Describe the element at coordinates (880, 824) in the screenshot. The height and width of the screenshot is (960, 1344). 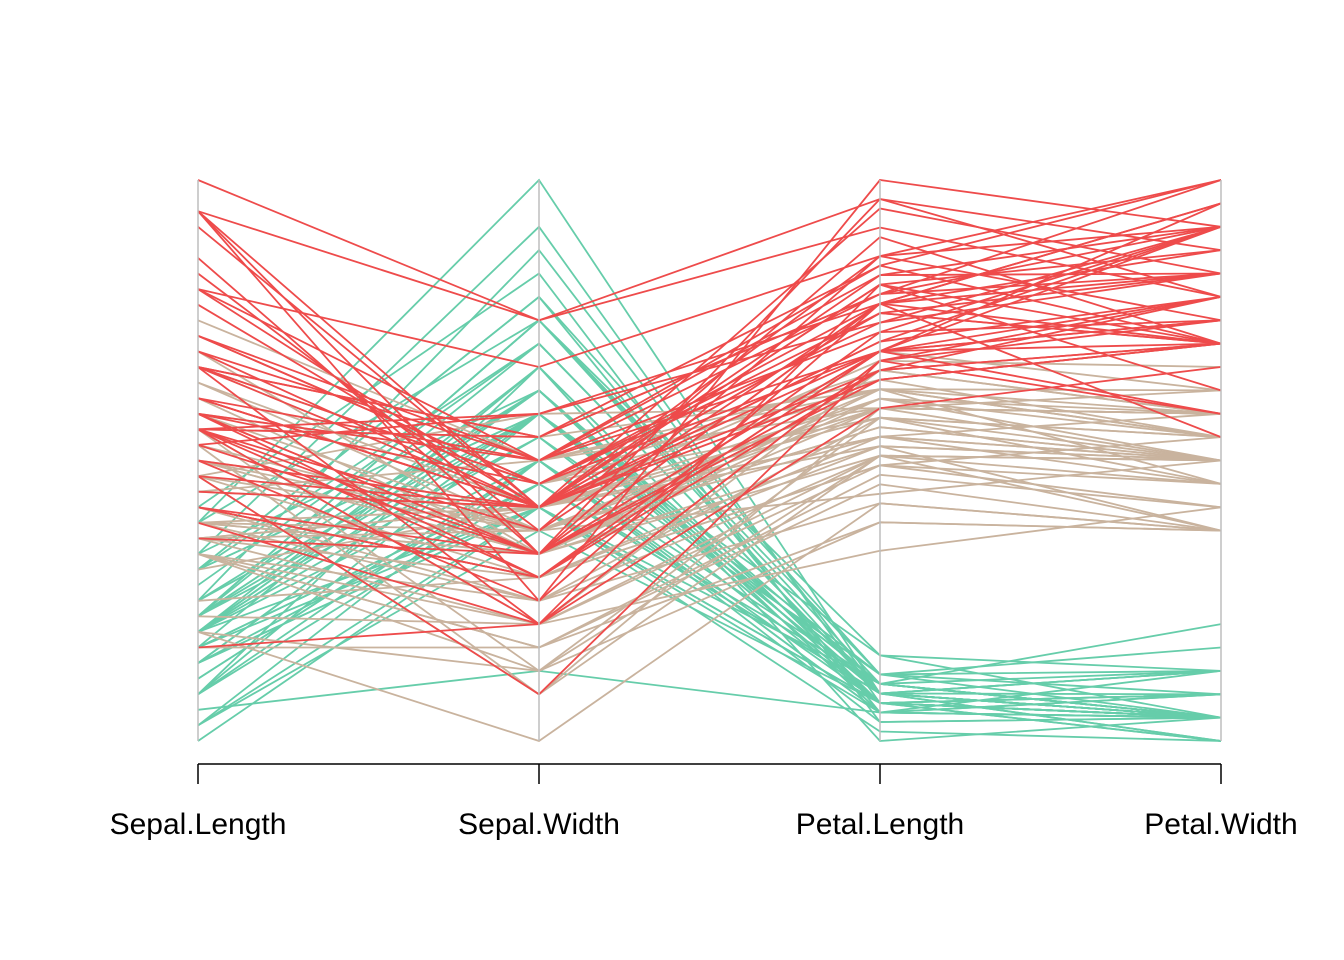
I see `axis-label-petal-length: Petal.Length` at that location.